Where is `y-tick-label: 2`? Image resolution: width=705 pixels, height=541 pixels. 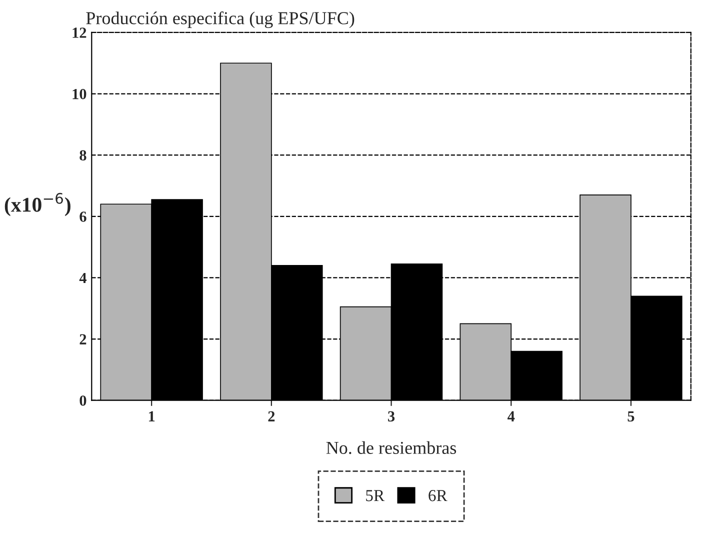 y-tick-label: 2 is located at coordinates (83, 339).